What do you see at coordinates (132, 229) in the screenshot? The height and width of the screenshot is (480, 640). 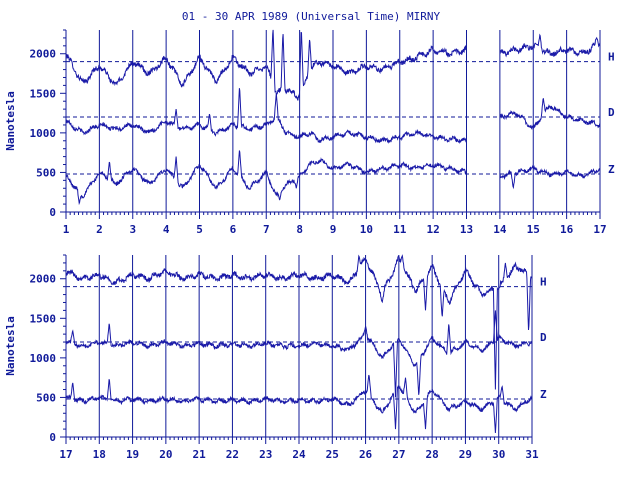 I see `x-tick-label: 3` at bounding box center [132, 229].